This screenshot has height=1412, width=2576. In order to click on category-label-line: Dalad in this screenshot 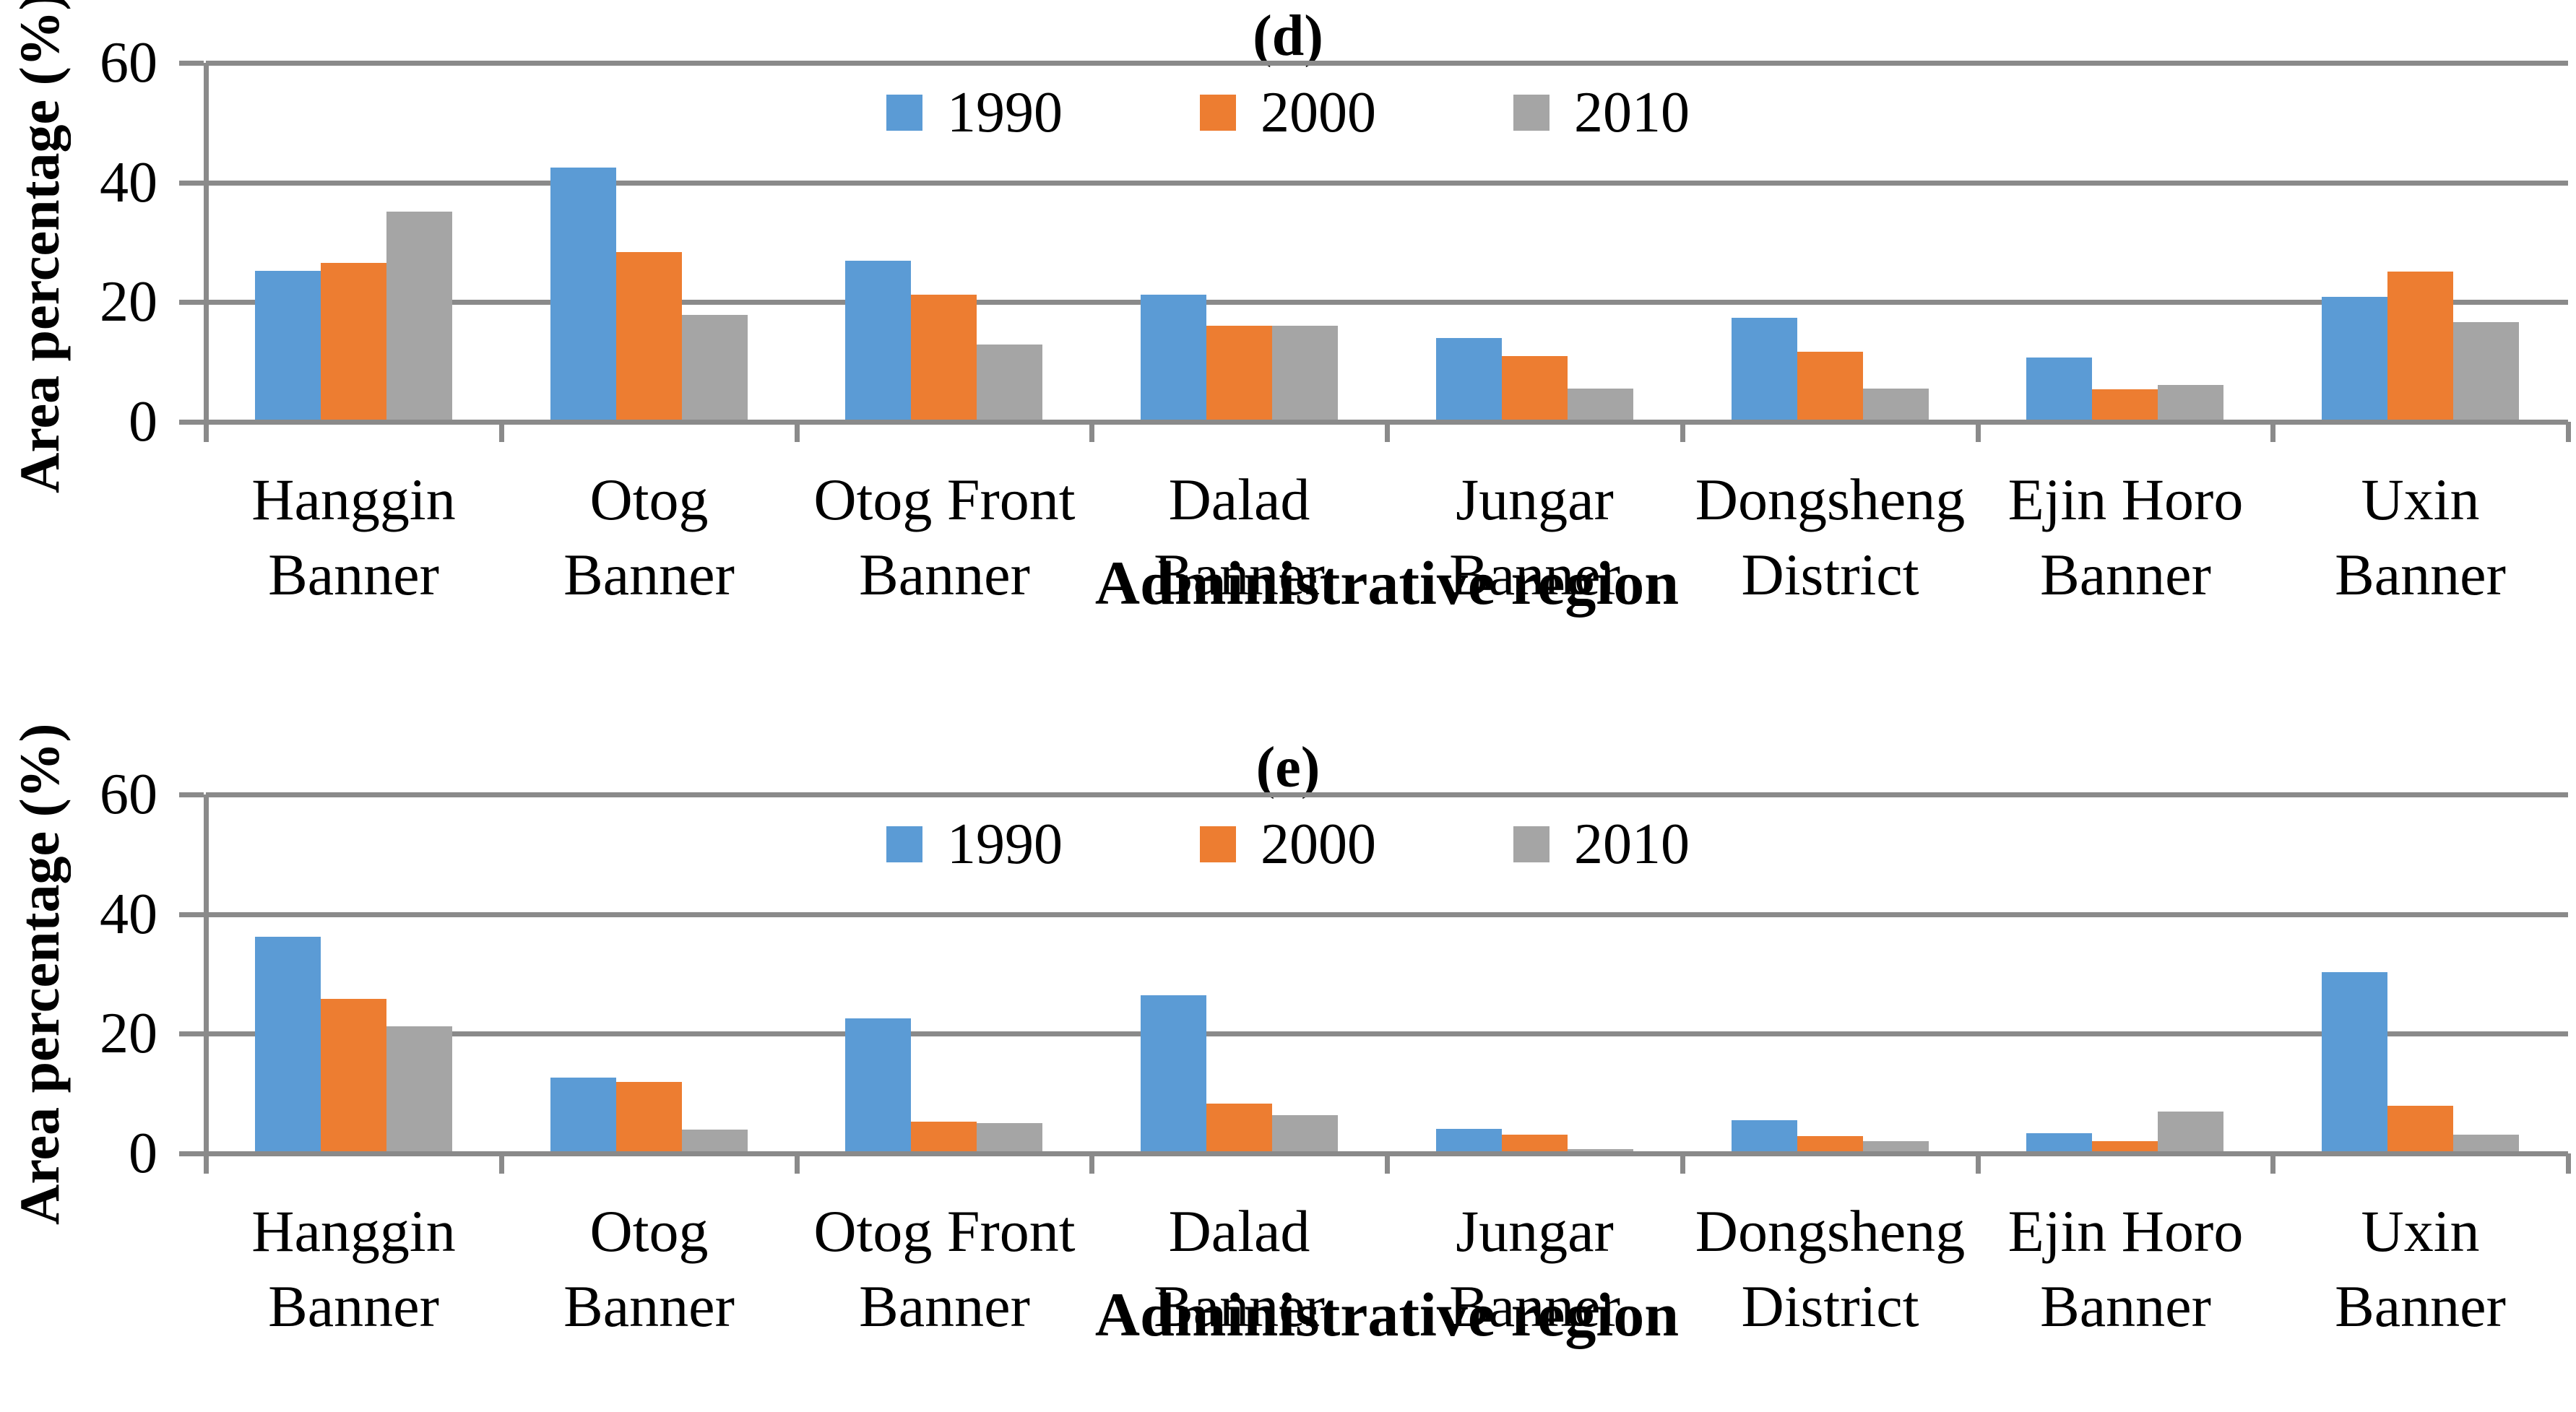, I will do `click(1239, 1231)`.